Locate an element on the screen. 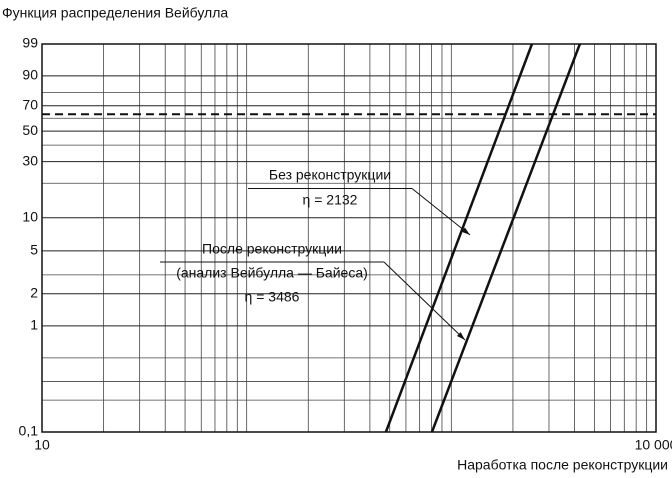  annotation-text: η = 3486 is located at coordinates (272, 297).